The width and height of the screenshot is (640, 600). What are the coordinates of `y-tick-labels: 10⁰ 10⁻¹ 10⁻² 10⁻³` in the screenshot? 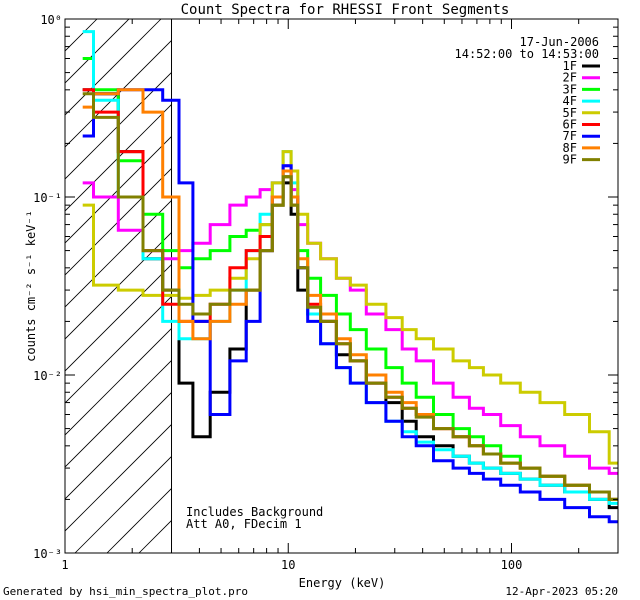 It's located at (47, 287).